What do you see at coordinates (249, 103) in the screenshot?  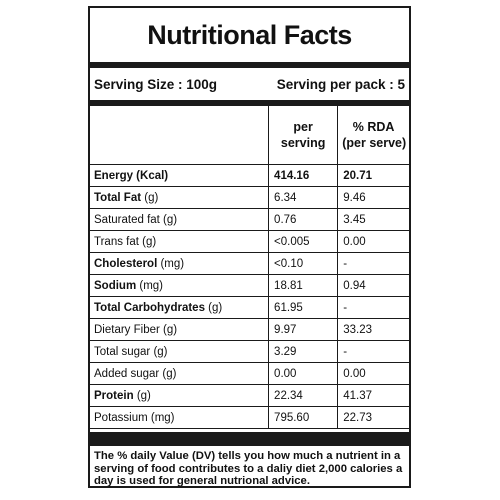 I see `serving-divider-bar` at bounding box center [249, 103].